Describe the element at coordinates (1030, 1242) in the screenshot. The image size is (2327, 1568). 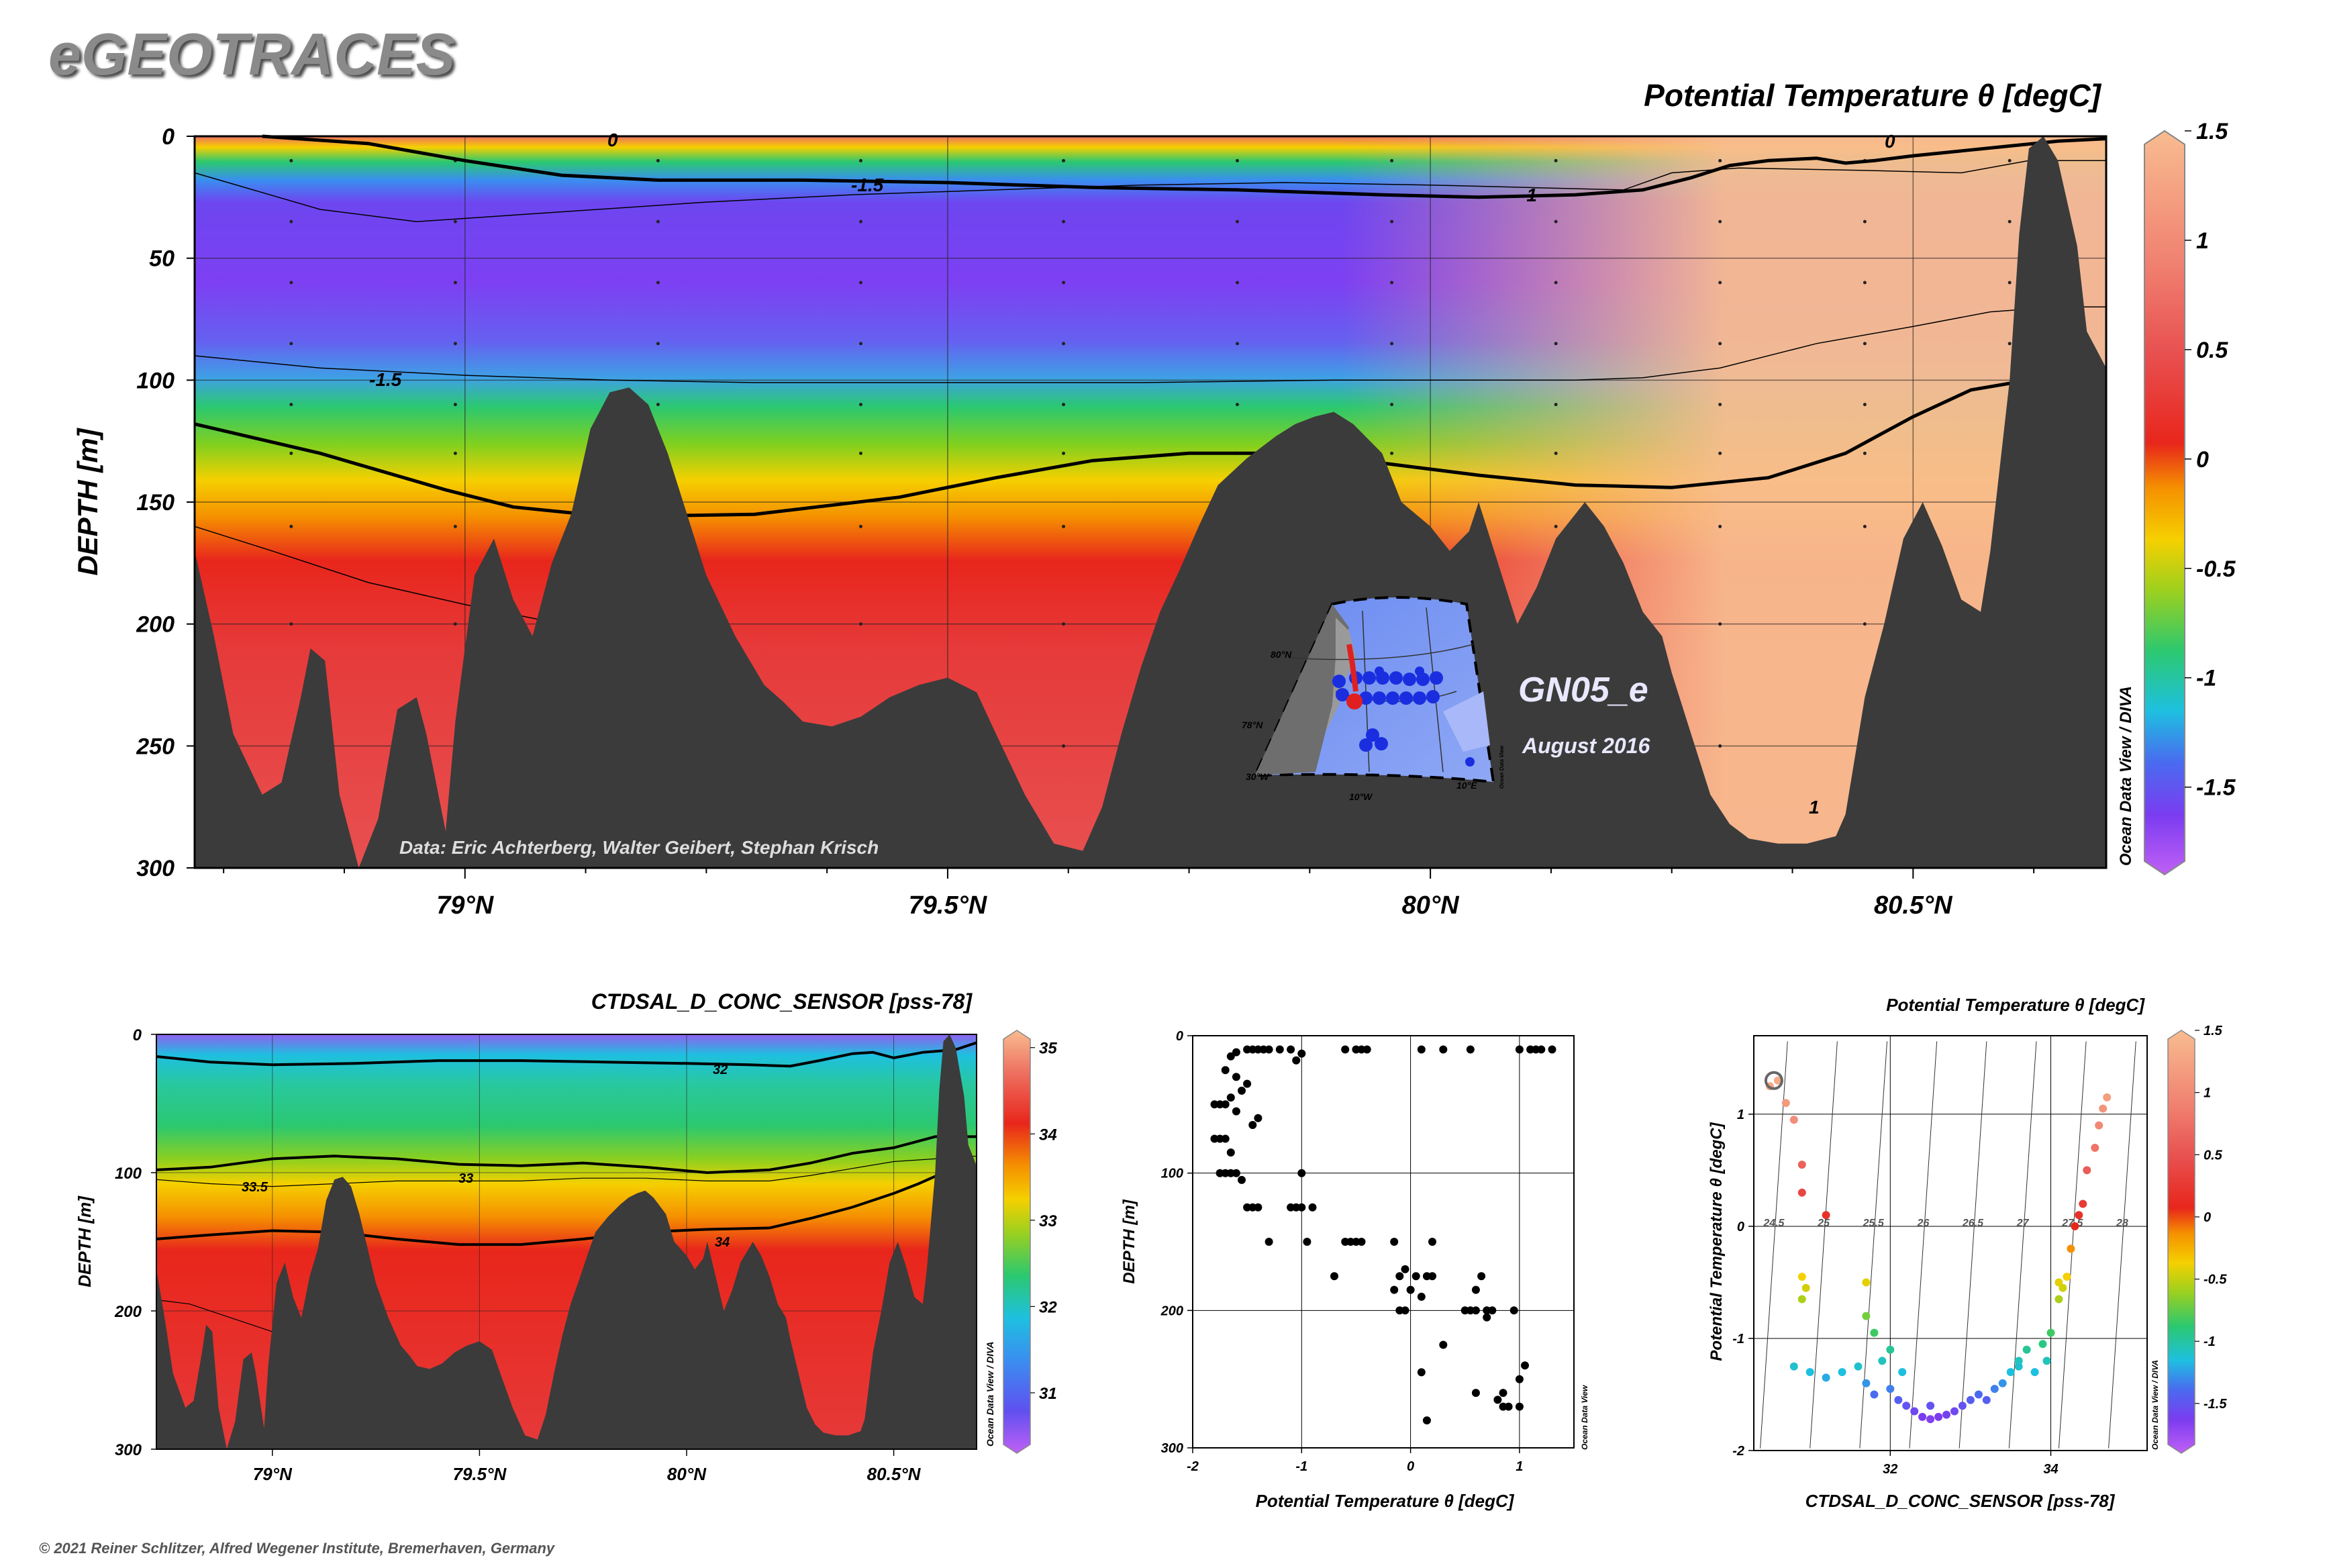
I see `salinity-colorbar: 35 34 33 32 31` at that location.